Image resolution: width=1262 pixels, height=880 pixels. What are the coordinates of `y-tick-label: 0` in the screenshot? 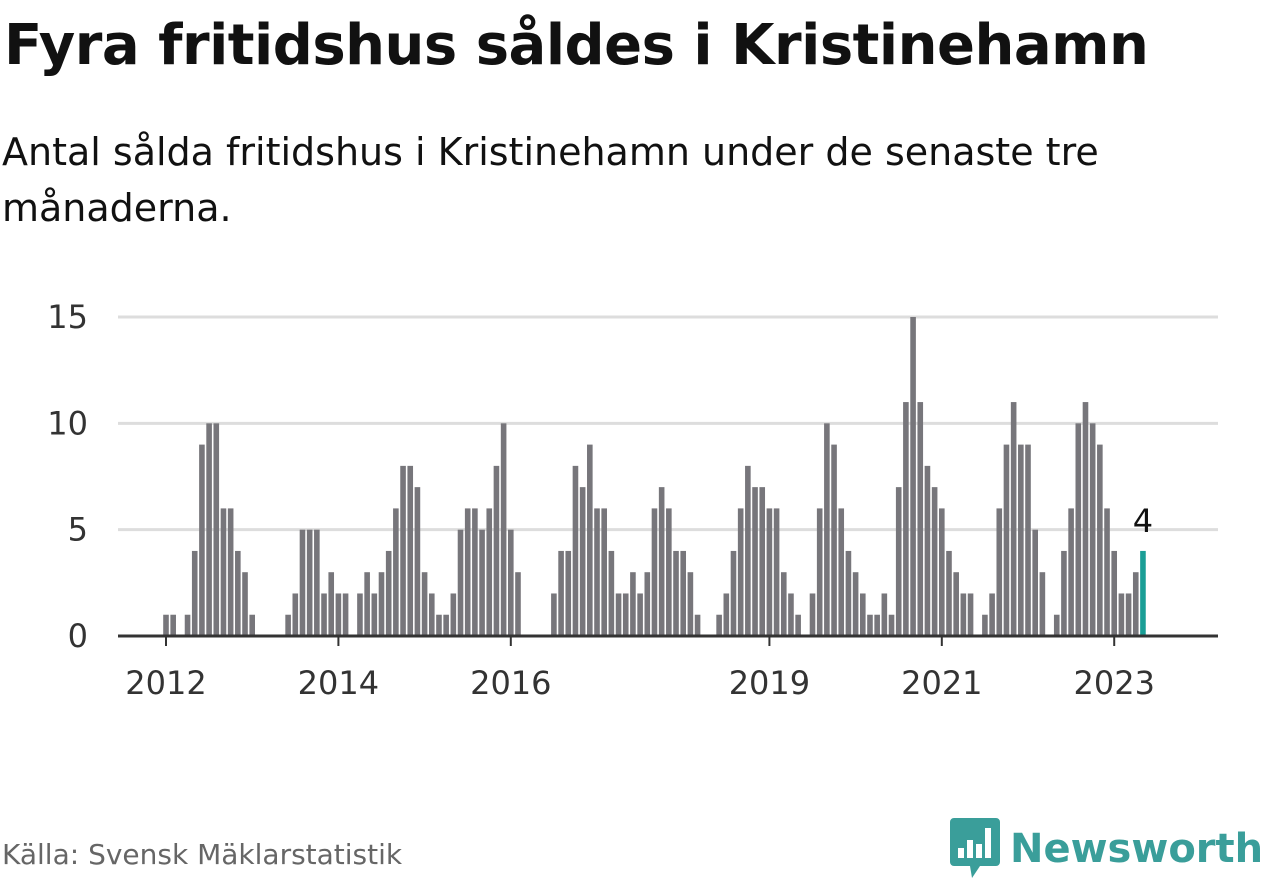 It's located at (78, 636).